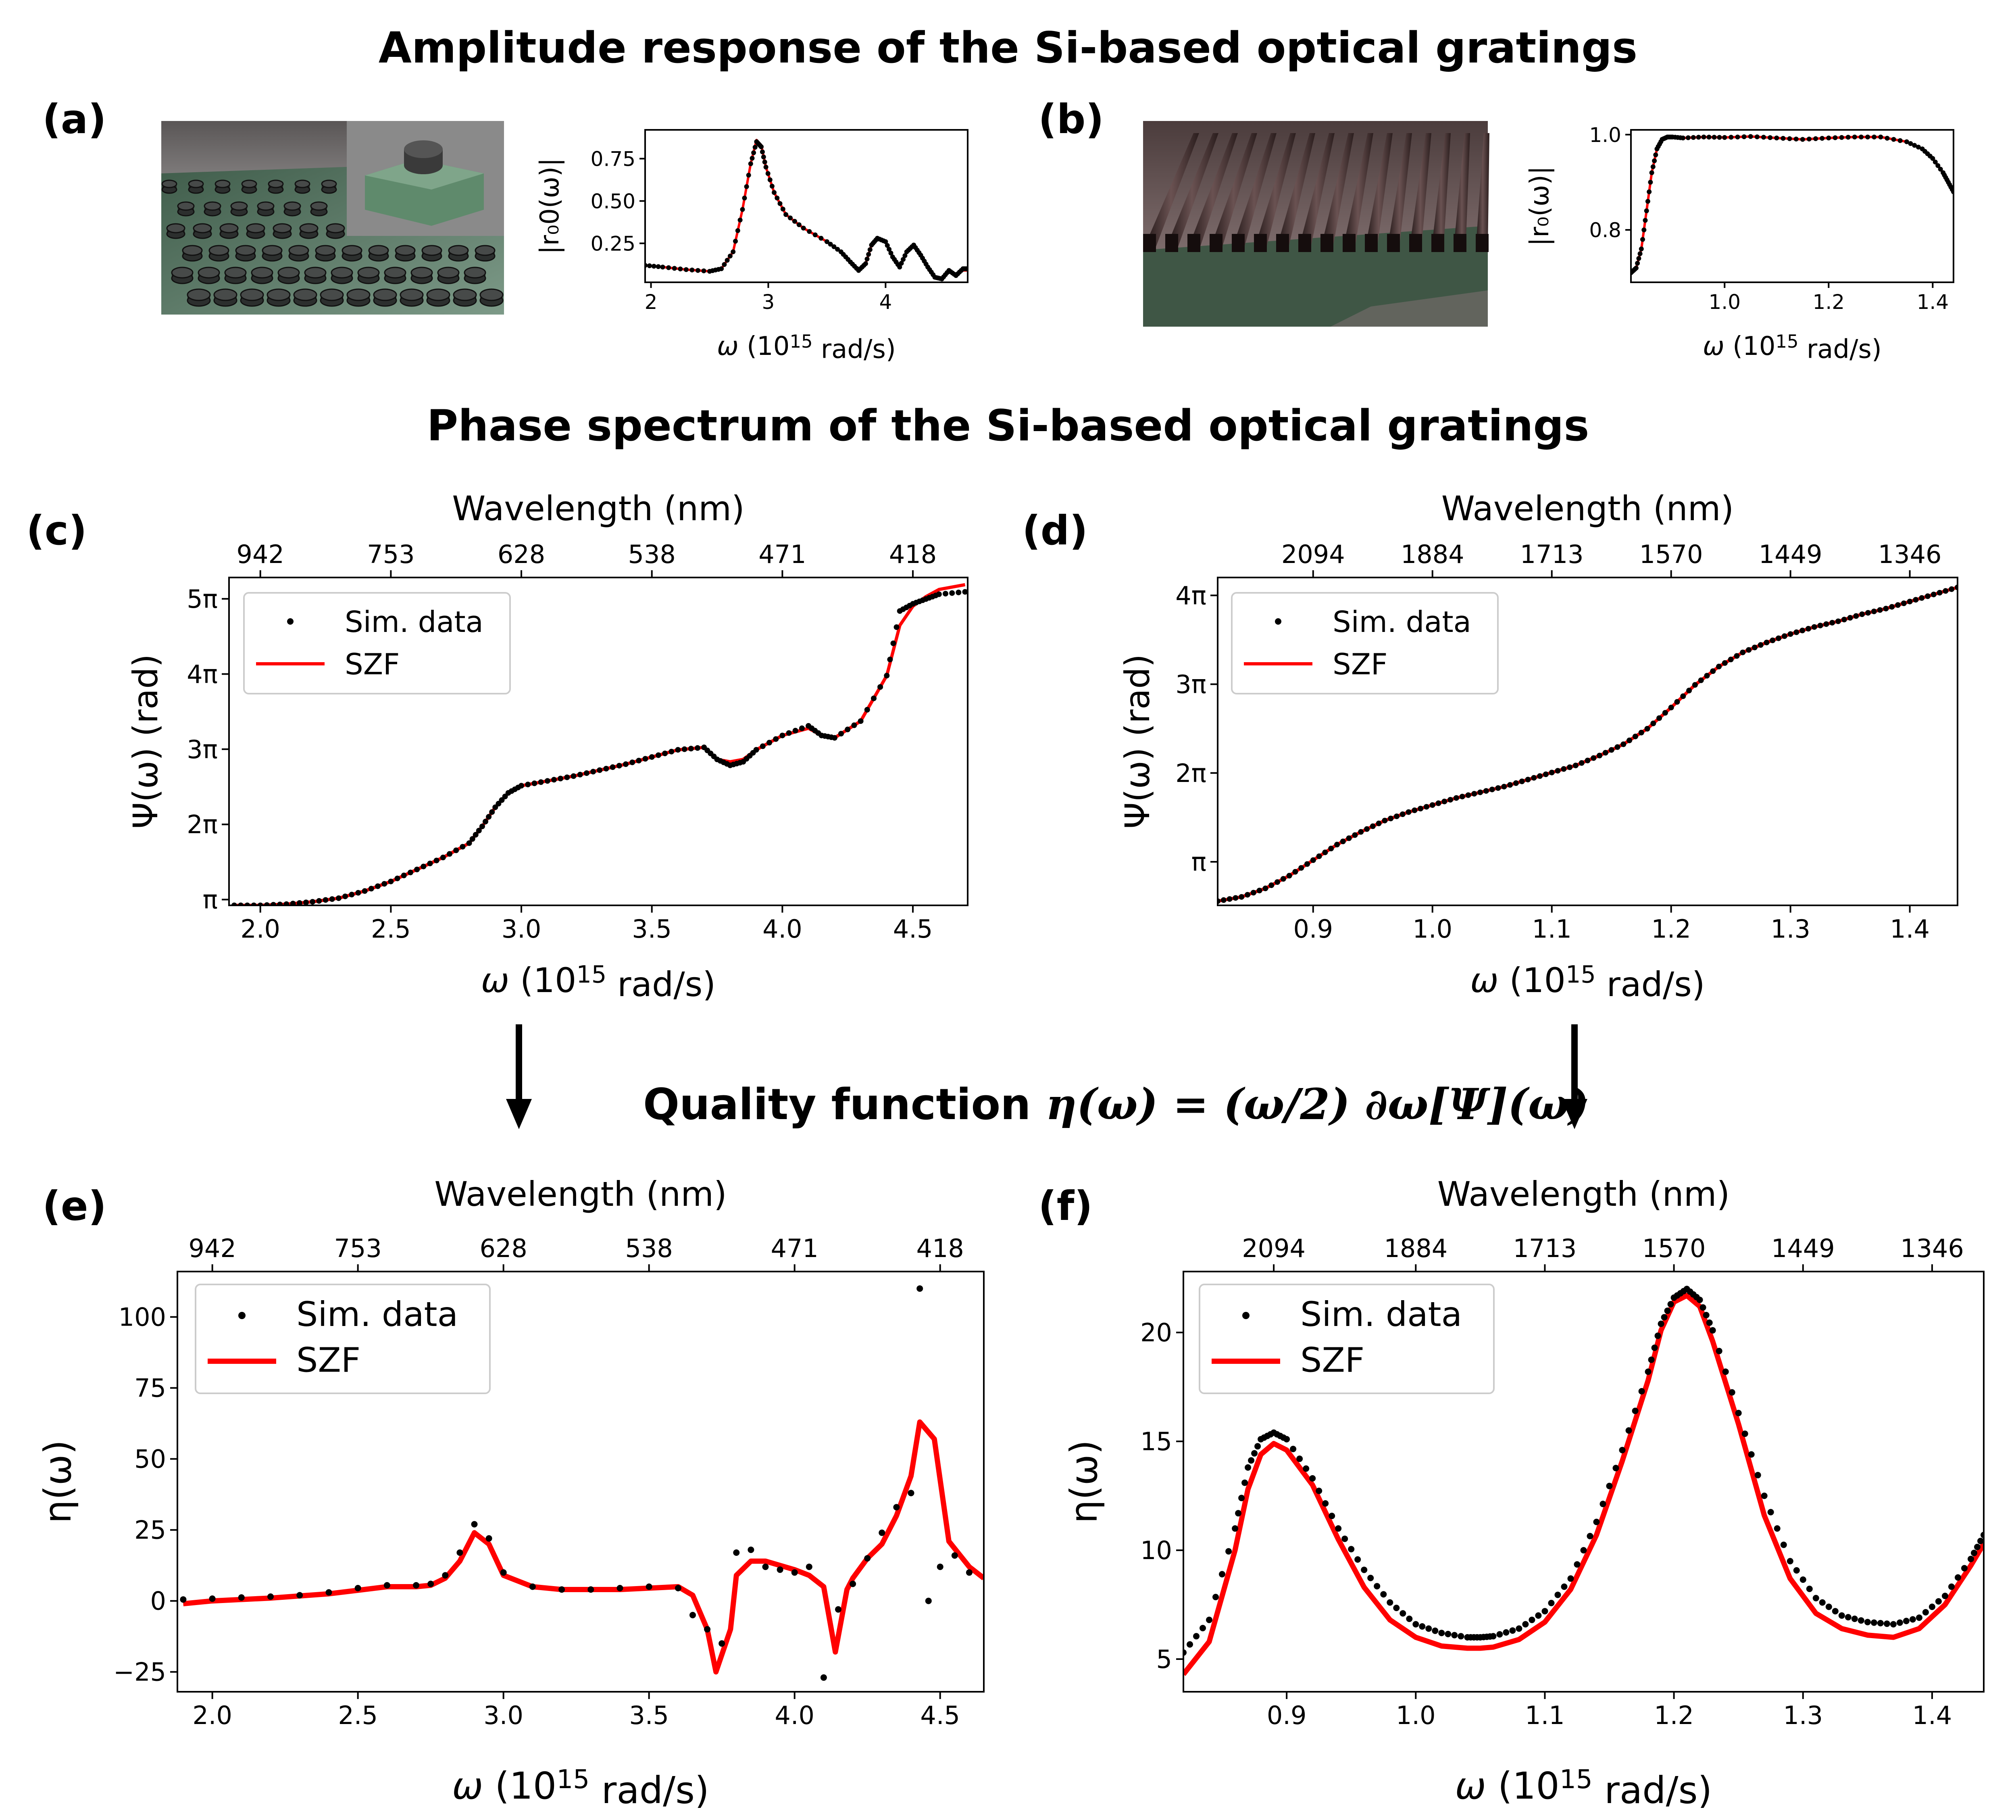 Image resolution: width=2016 pixels, height=1820 pixels. I want to click on y-tick-label-c: 2π, so click(203, 825).